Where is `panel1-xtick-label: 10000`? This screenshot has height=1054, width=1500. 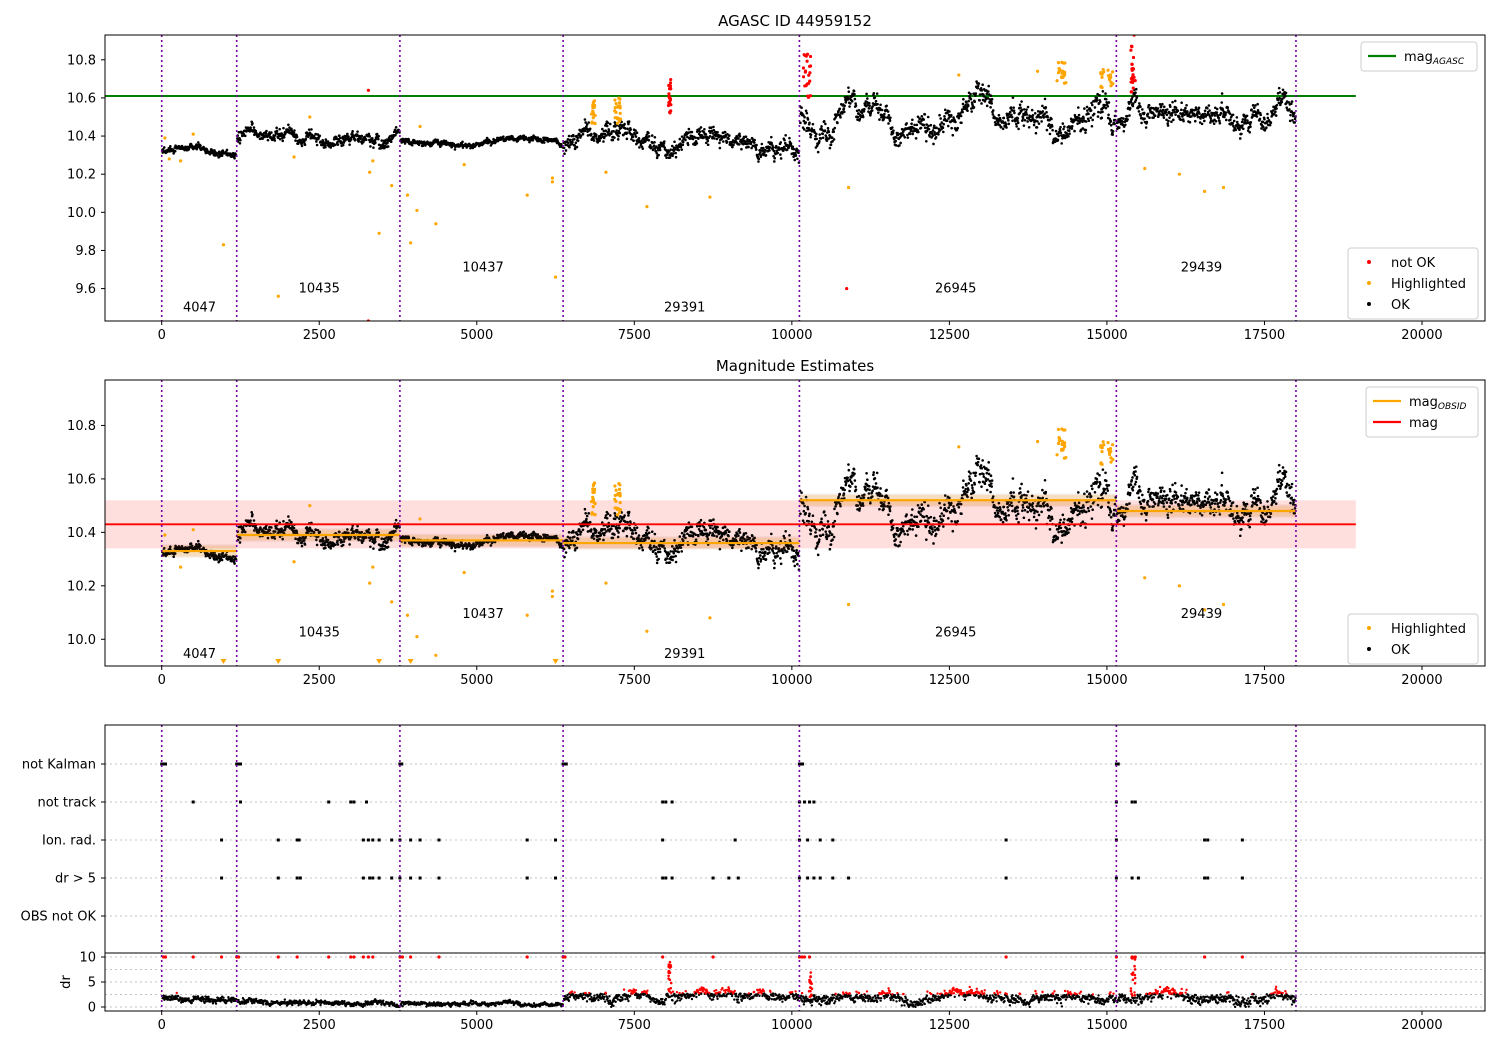 panel1-xtick-label: 10000 is located at coordinates (791, 335).